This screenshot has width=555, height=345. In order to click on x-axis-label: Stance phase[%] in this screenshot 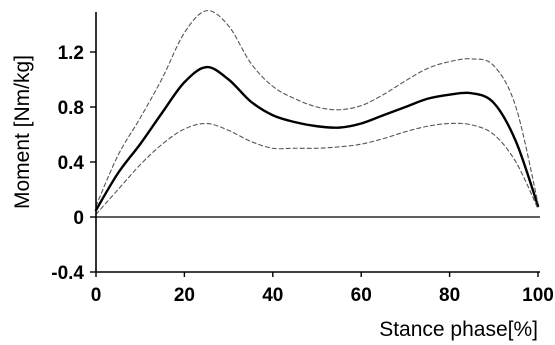, I will do `click(458, 329)`.